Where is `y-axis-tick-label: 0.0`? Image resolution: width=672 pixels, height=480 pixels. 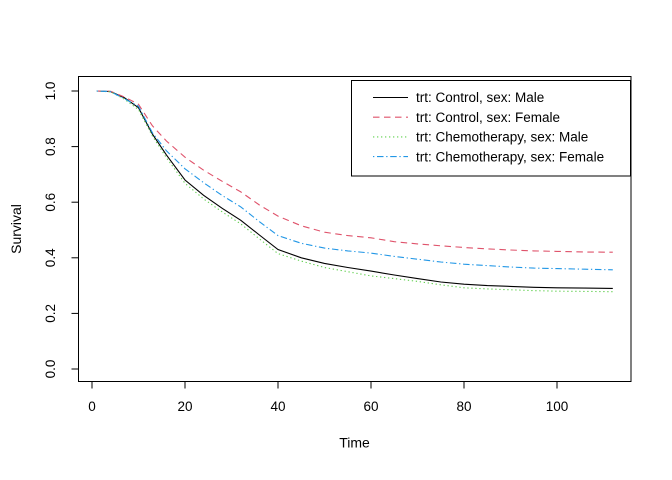
y-axis-tick-label: 0.0 is located at coordinates (50, 369).